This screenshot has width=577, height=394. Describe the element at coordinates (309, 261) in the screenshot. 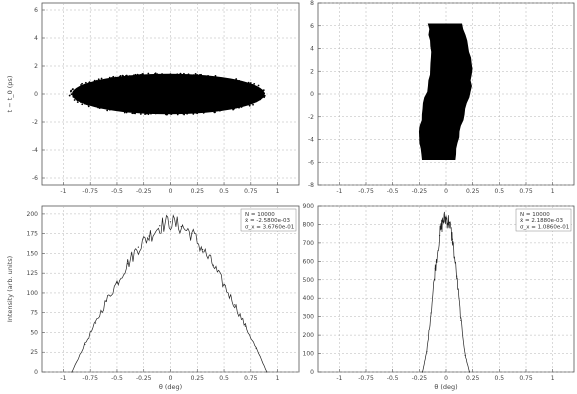

I see `y-tick-label: 600` at that location.